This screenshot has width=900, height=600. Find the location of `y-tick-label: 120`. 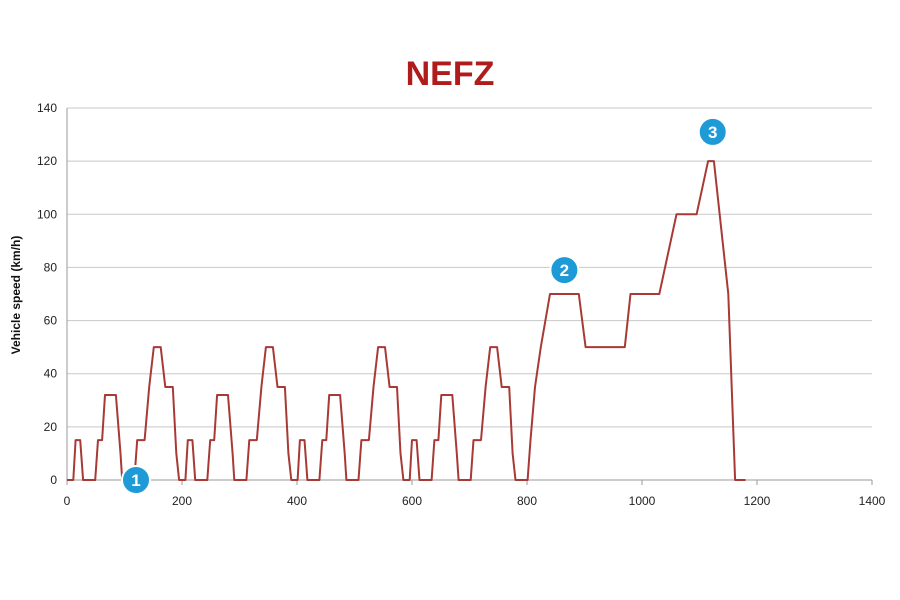

y-tick-label: 120 is located at coordinates (47, 161).